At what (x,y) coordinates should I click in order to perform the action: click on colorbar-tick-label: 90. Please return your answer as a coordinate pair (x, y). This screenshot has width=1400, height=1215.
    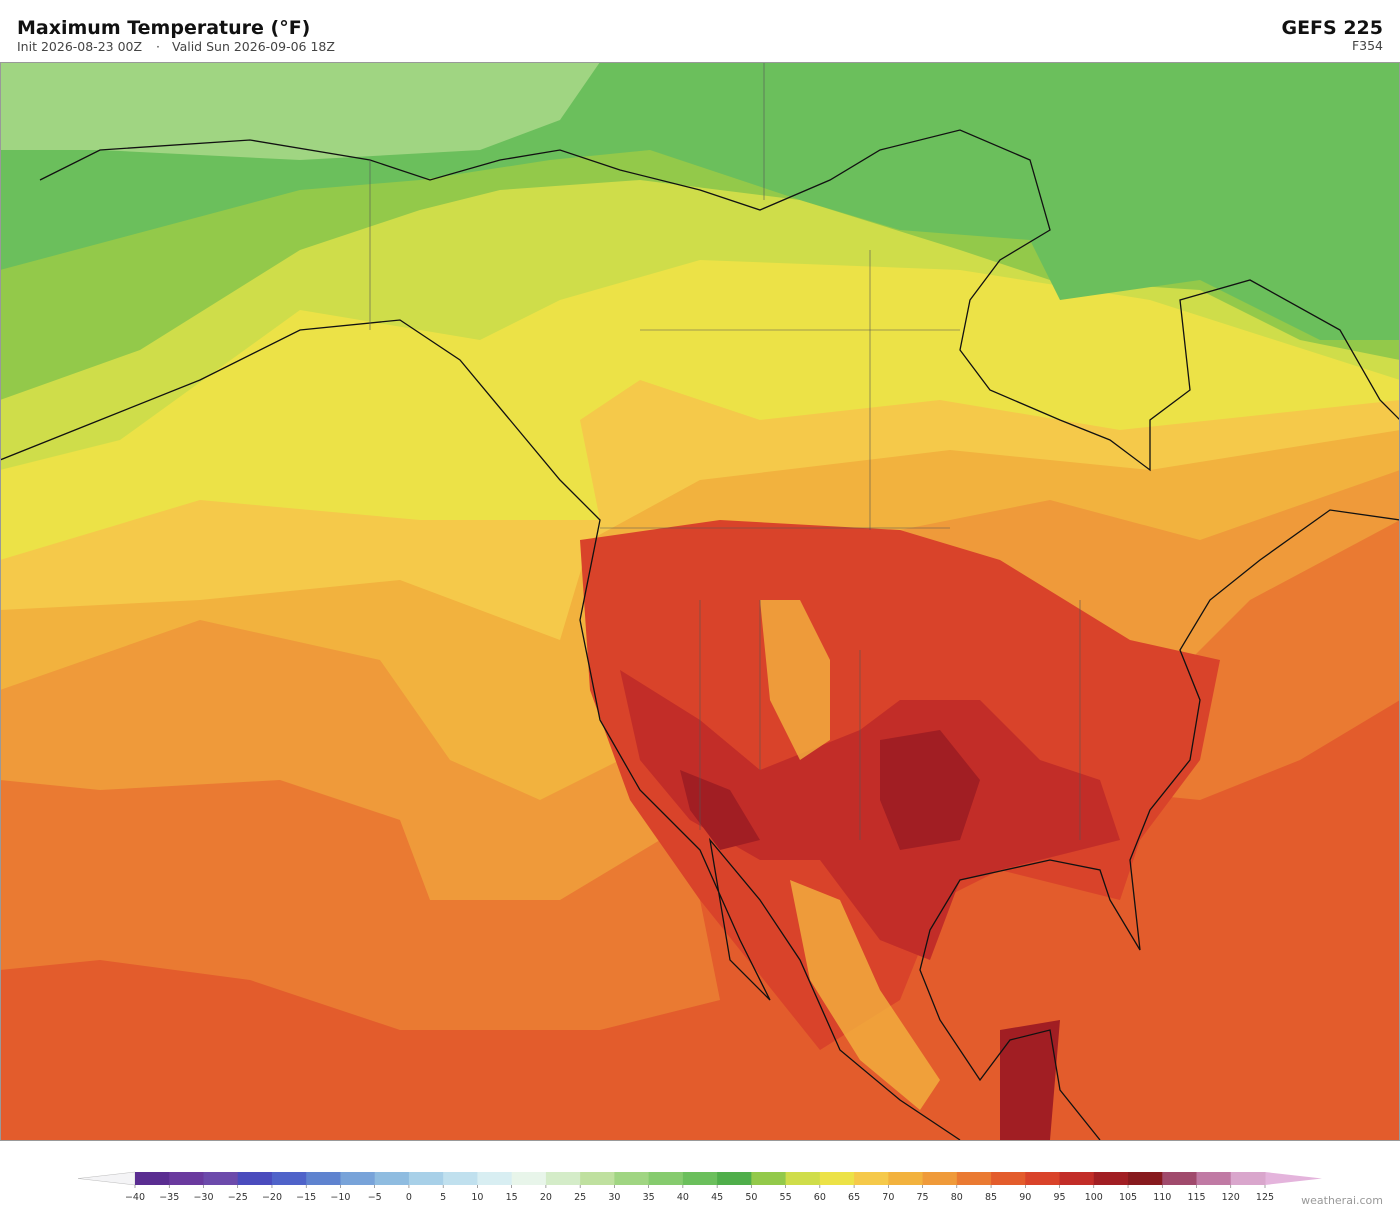
    Looking at the image, I should click on (1025, 1197).